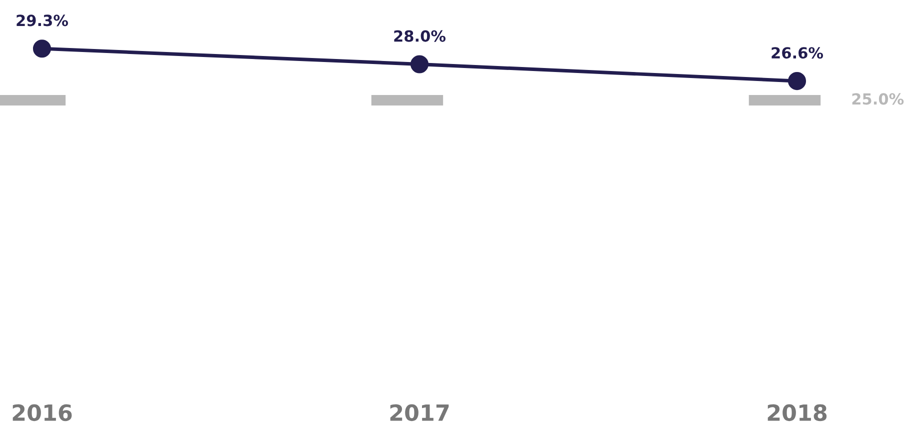 Image resolution: width=921 pixels, height=431 pixels. What do you see at coordinates (878, 99) in the screenshot?
I see `ref-line-label: 25.0%` at bounding box center [878, 99].